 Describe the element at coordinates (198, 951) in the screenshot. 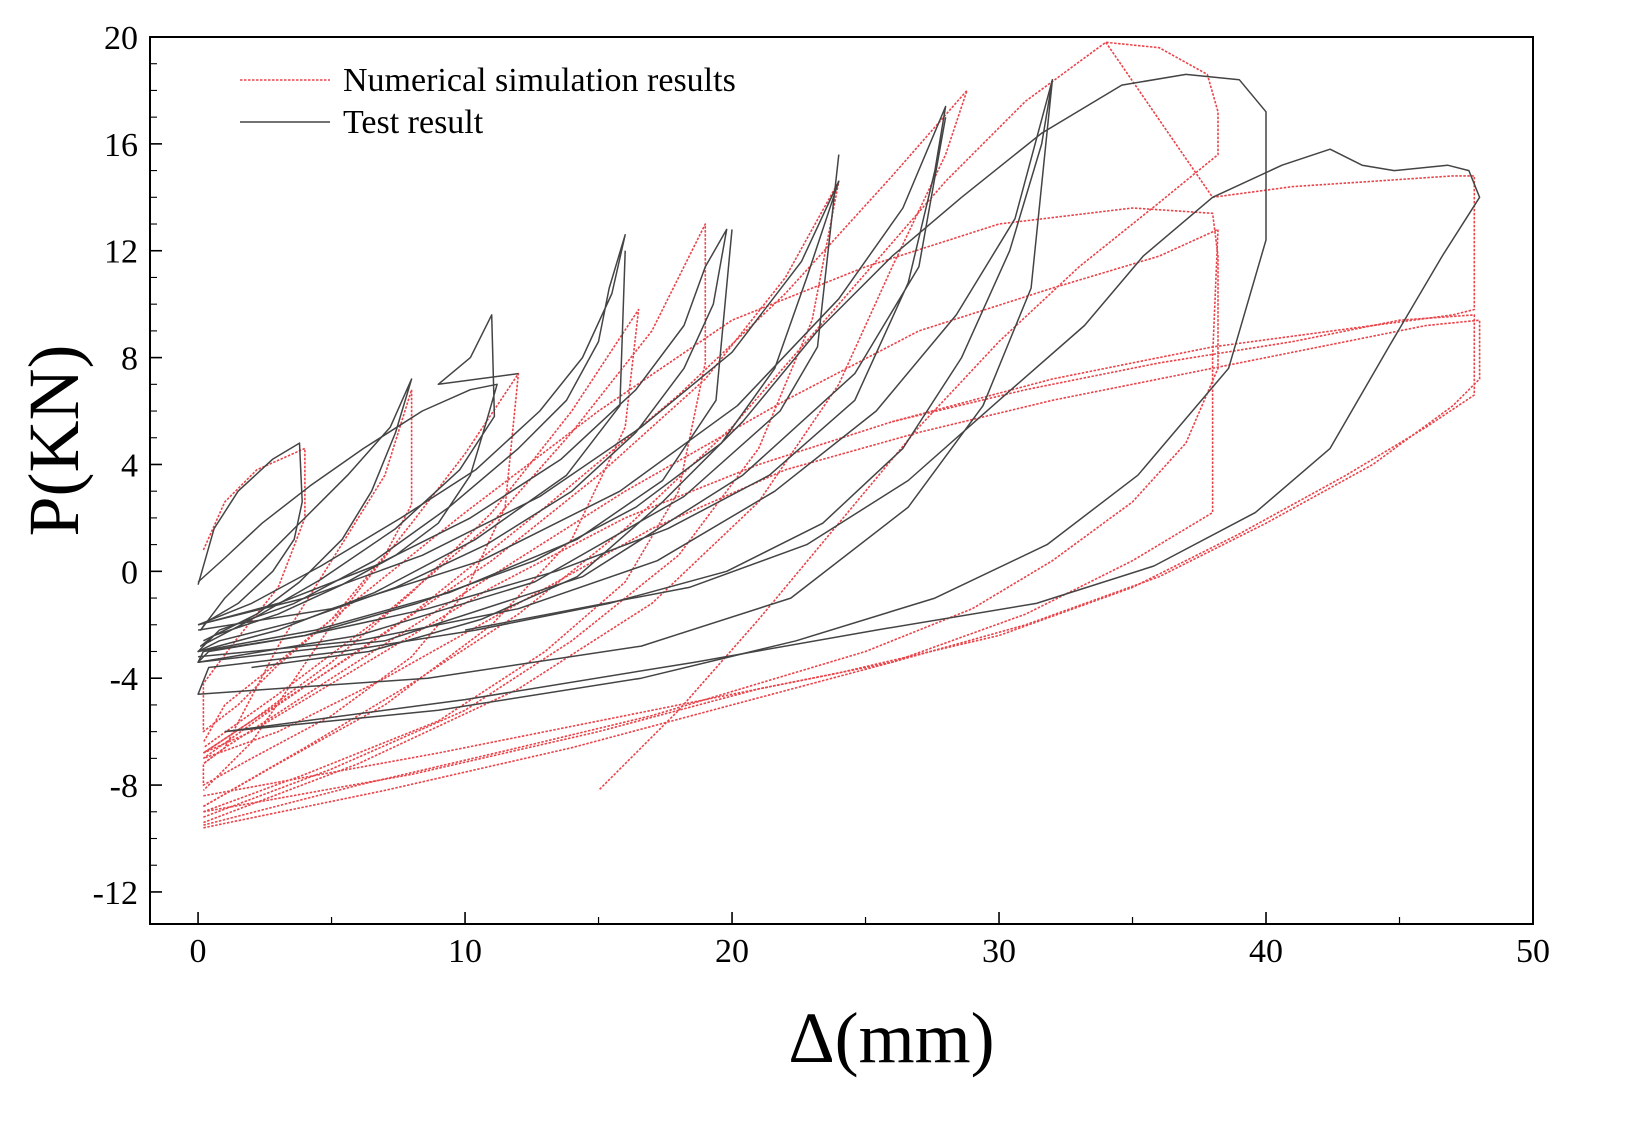

I see `x-tick-label: 0` at that location.